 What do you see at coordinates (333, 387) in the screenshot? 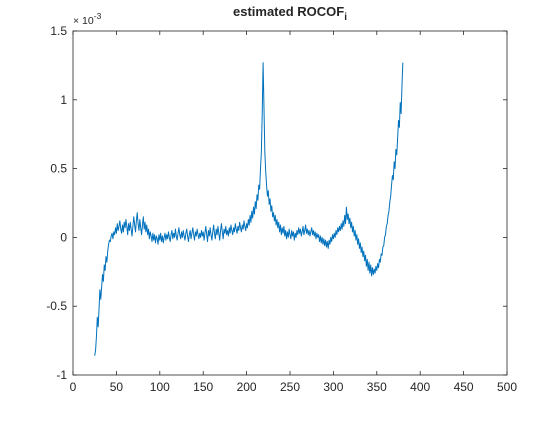
I see `x-tick-label: 300` at bounding box center [333, 387].